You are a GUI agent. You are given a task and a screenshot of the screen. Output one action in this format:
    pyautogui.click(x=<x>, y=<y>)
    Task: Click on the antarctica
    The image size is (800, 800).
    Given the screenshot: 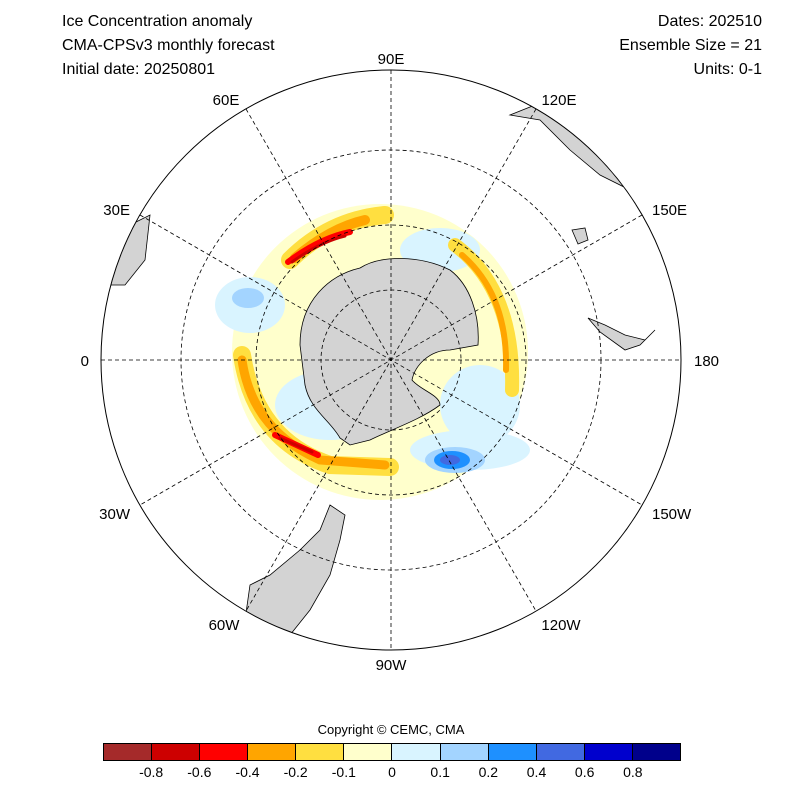 What is the action you would take?
    pyautogui.click(x=389, y=352)
    